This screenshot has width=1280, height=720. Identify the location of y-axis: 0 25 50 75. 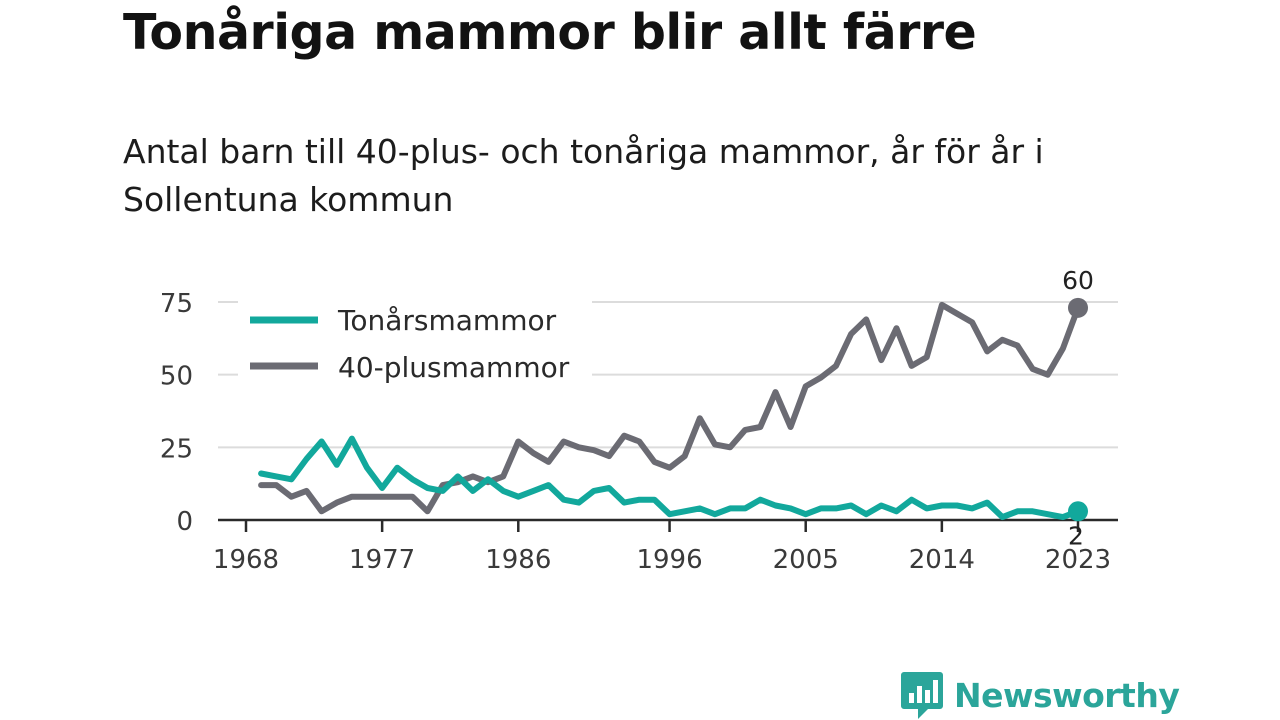
(176, 413).